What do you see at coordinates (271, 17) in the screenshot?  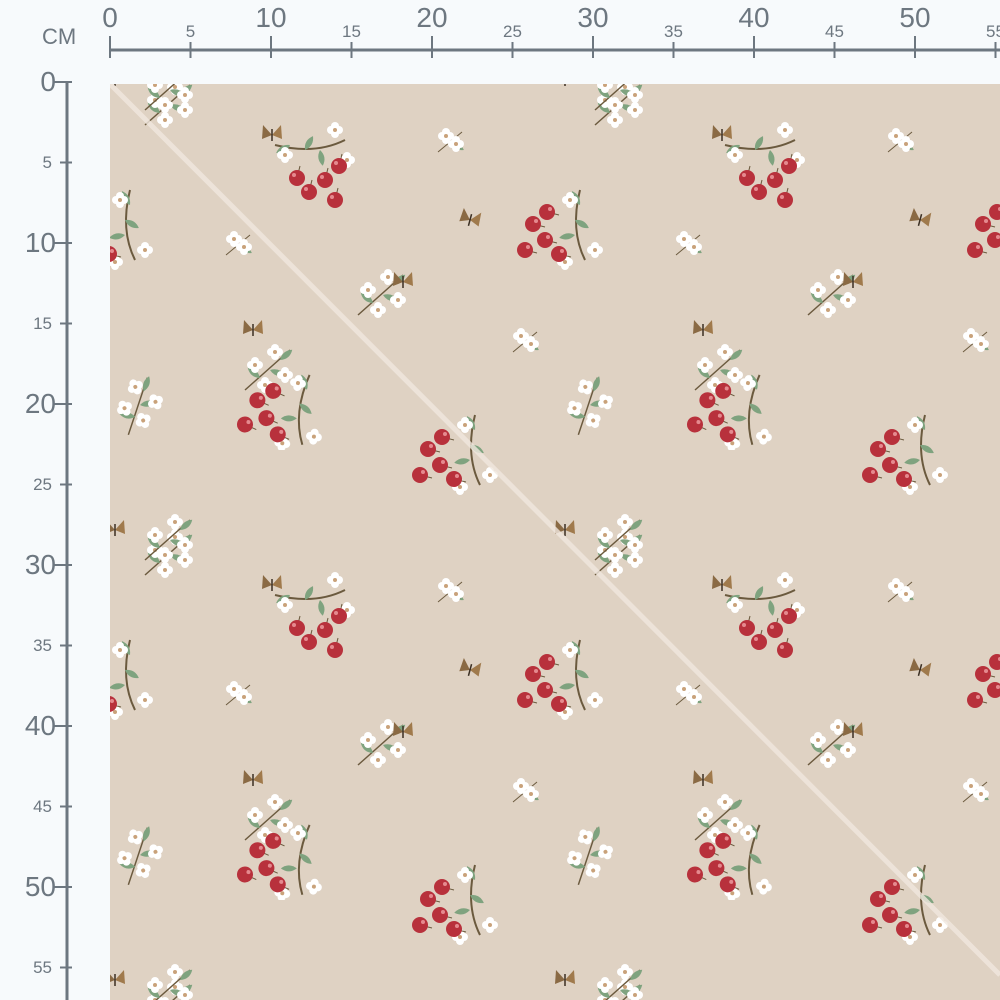 I see `top-ruler-label: 10` at bounding box center [271, 17].